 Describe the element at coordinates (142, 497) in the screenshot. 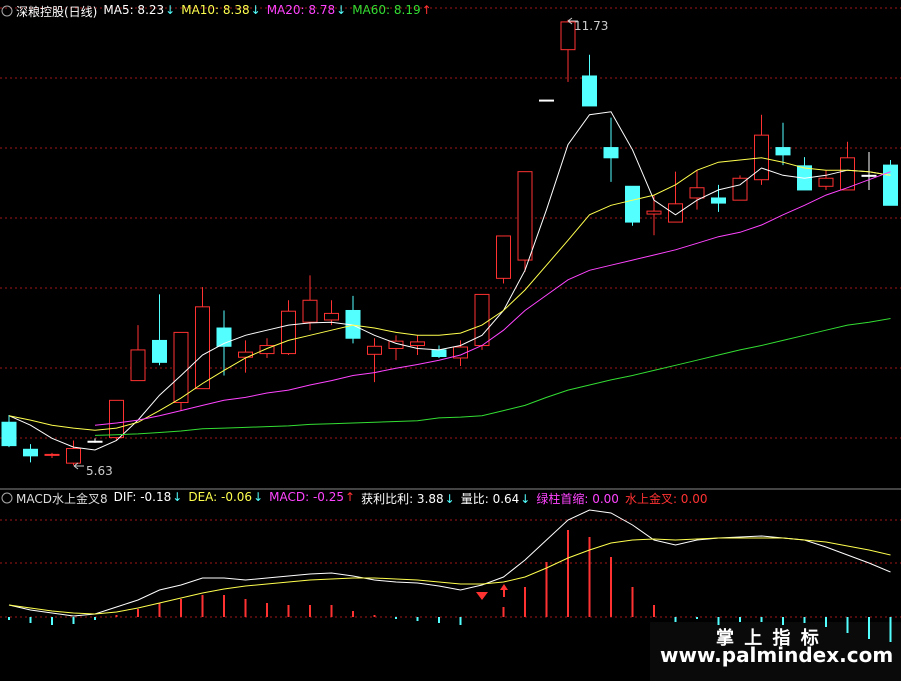

I see `legend-label: DIF: -0.18` at that location.